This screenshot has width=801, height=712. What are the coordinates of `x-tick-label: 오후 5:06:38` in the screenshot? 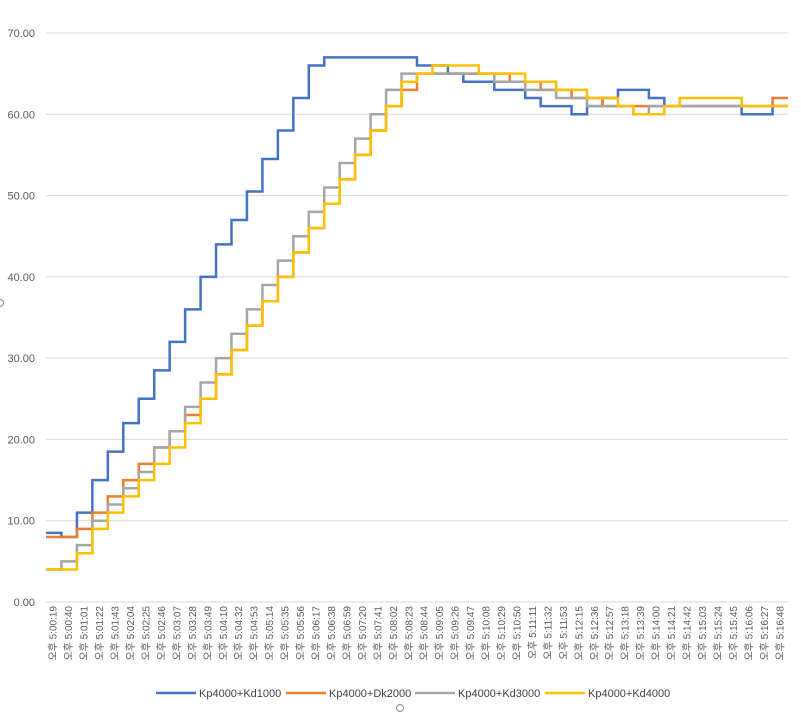 It's located at (332, 633).